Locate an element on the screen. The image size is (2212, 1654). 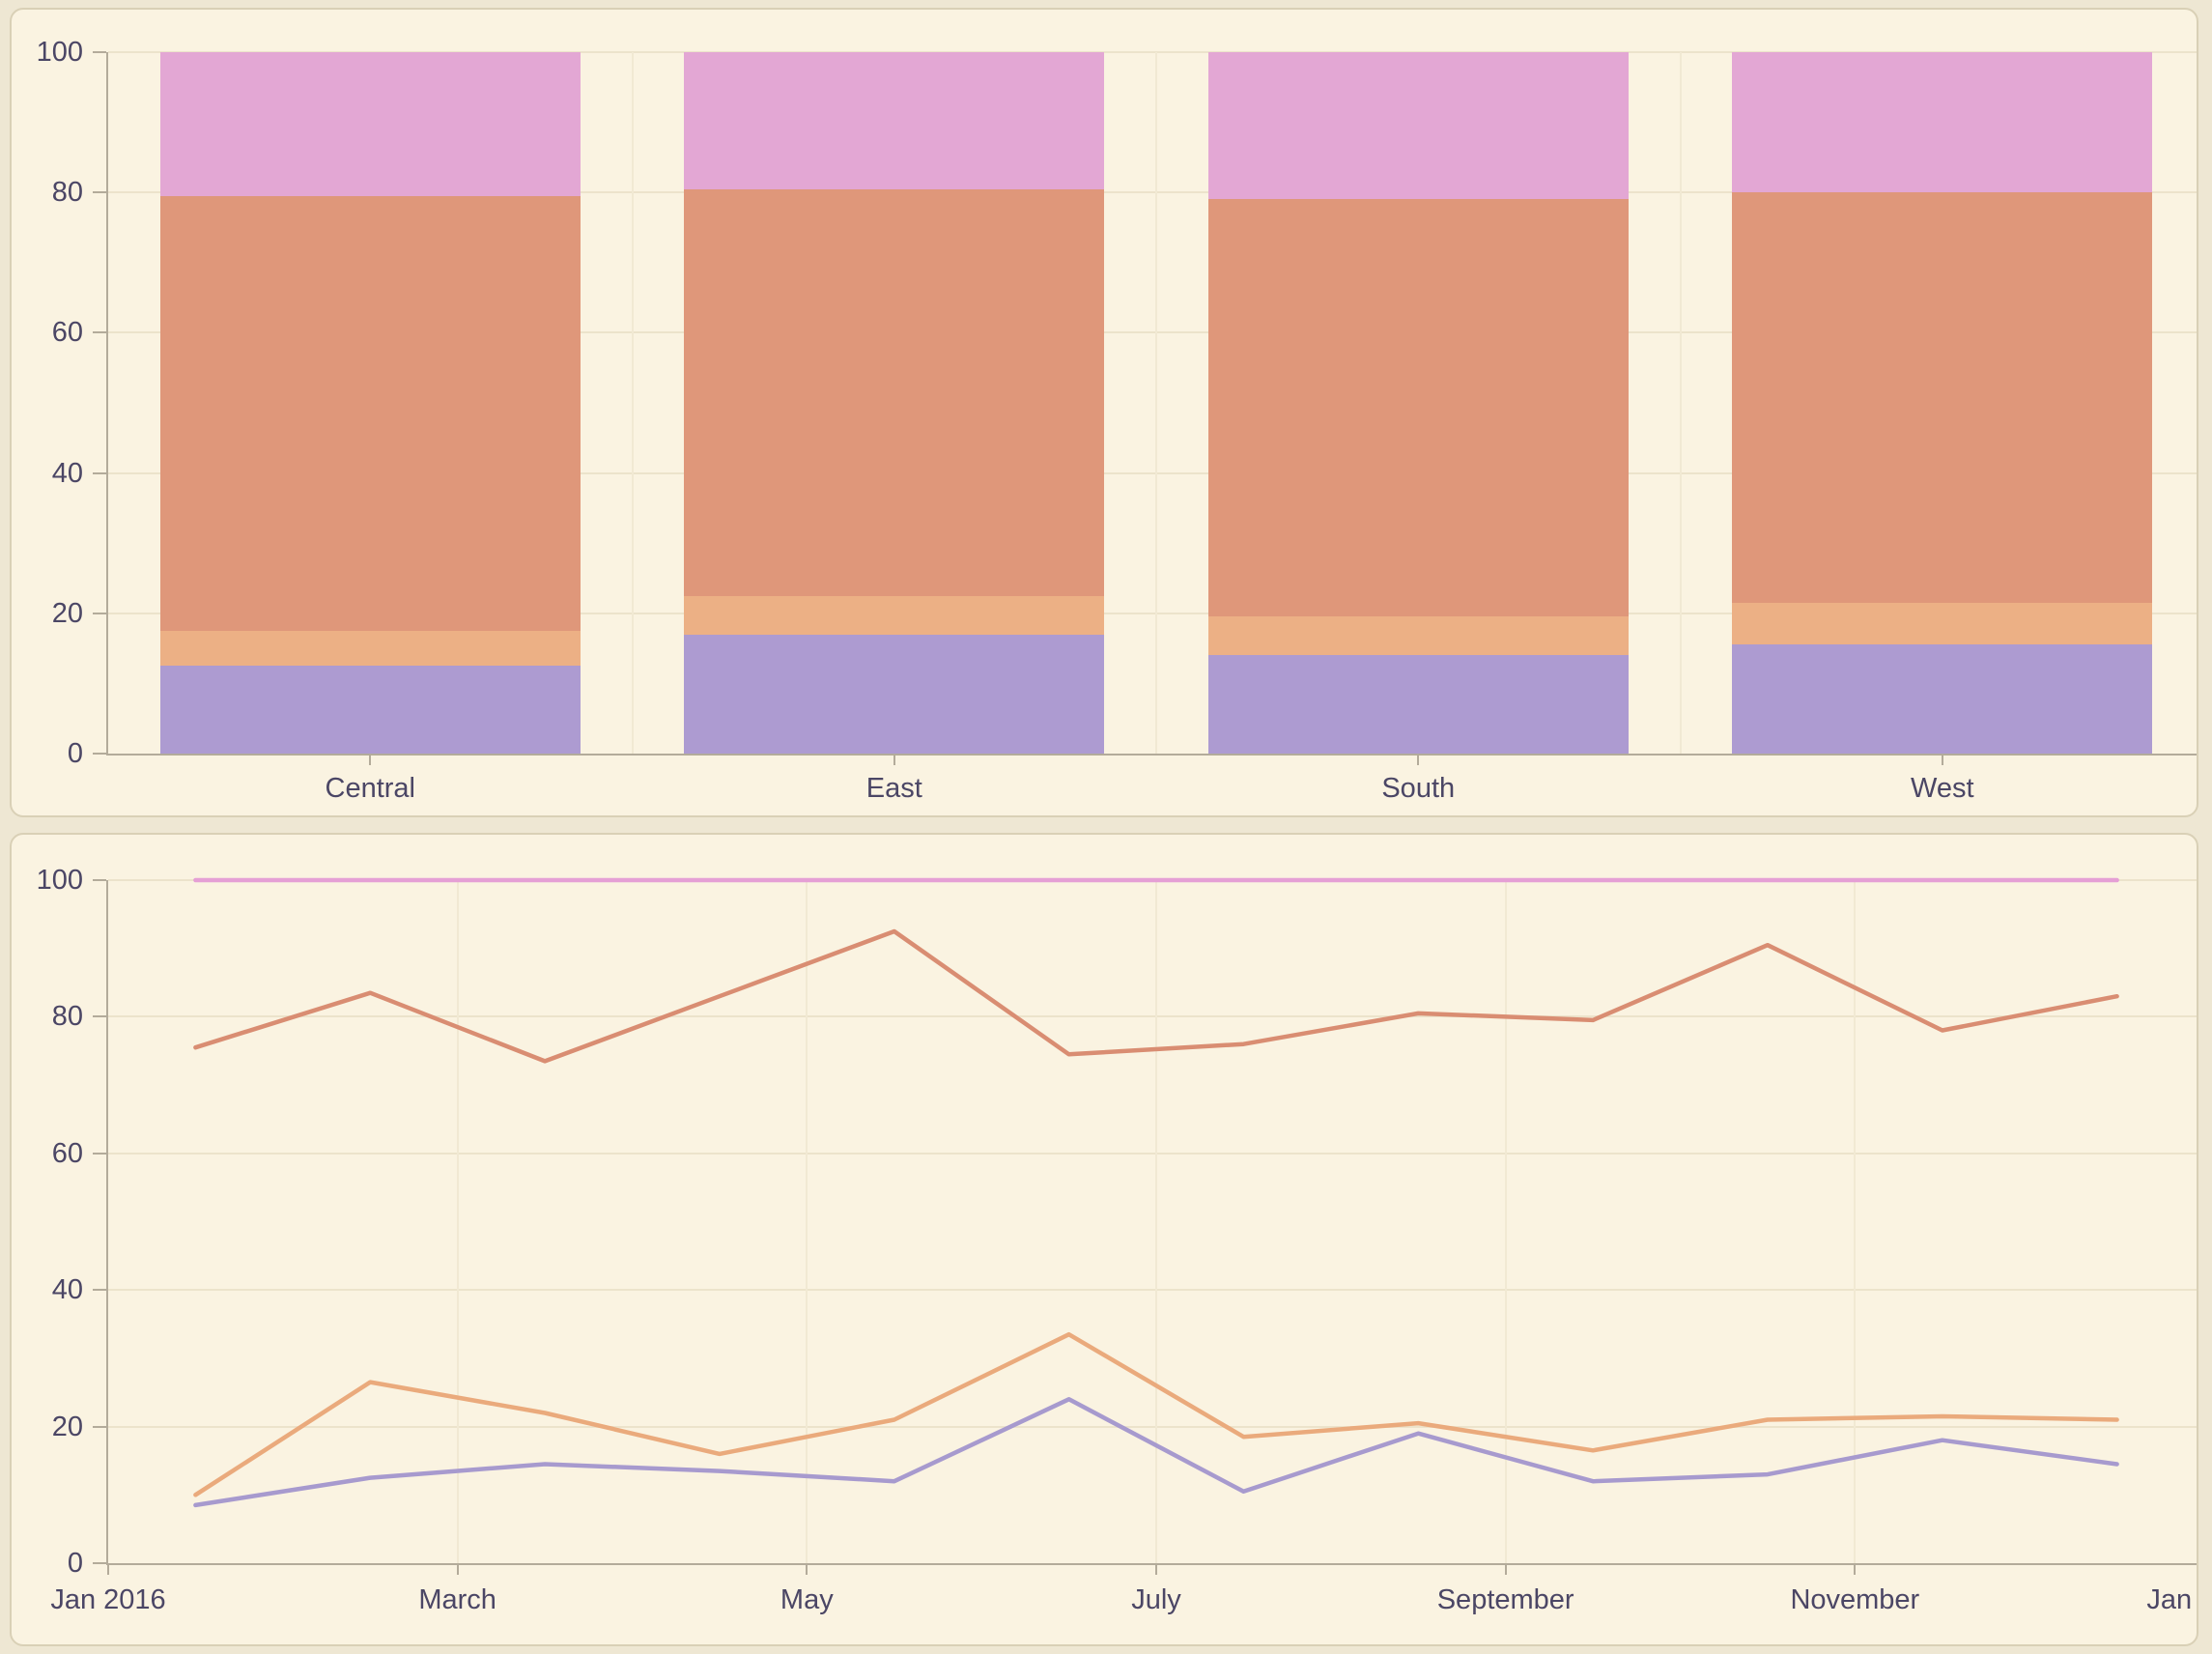
line-salmon-series is located at coordinates (1156, 996).